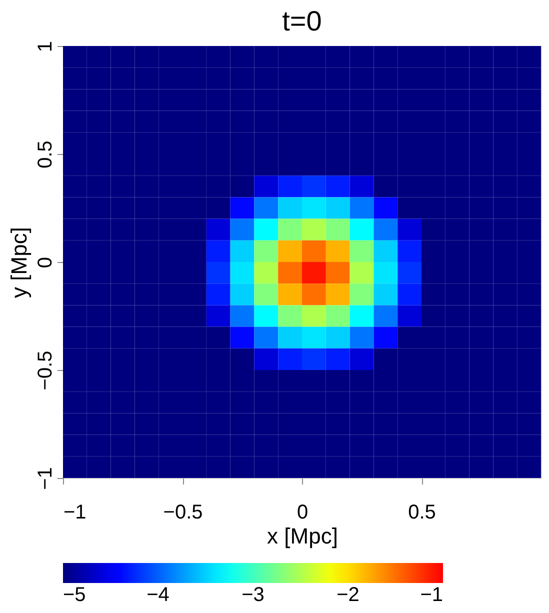  Describe the element at coordinates (302, 20) in the screenshot. I see `chart-title: t=0` at that location.